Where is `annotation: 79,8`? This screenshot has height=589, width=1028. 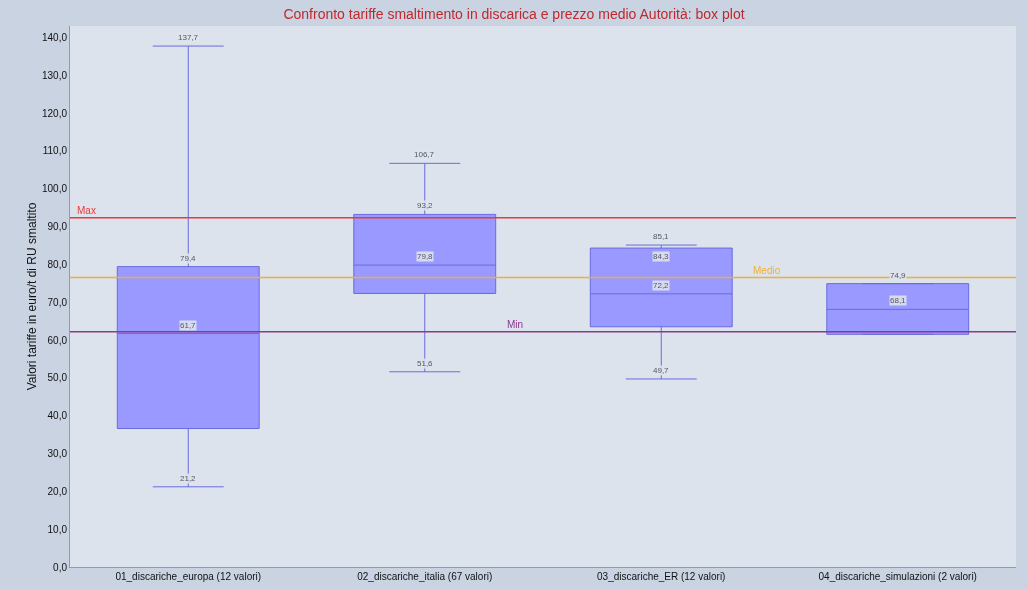
annotation: 79,8 is located at coordinates (425, 256).